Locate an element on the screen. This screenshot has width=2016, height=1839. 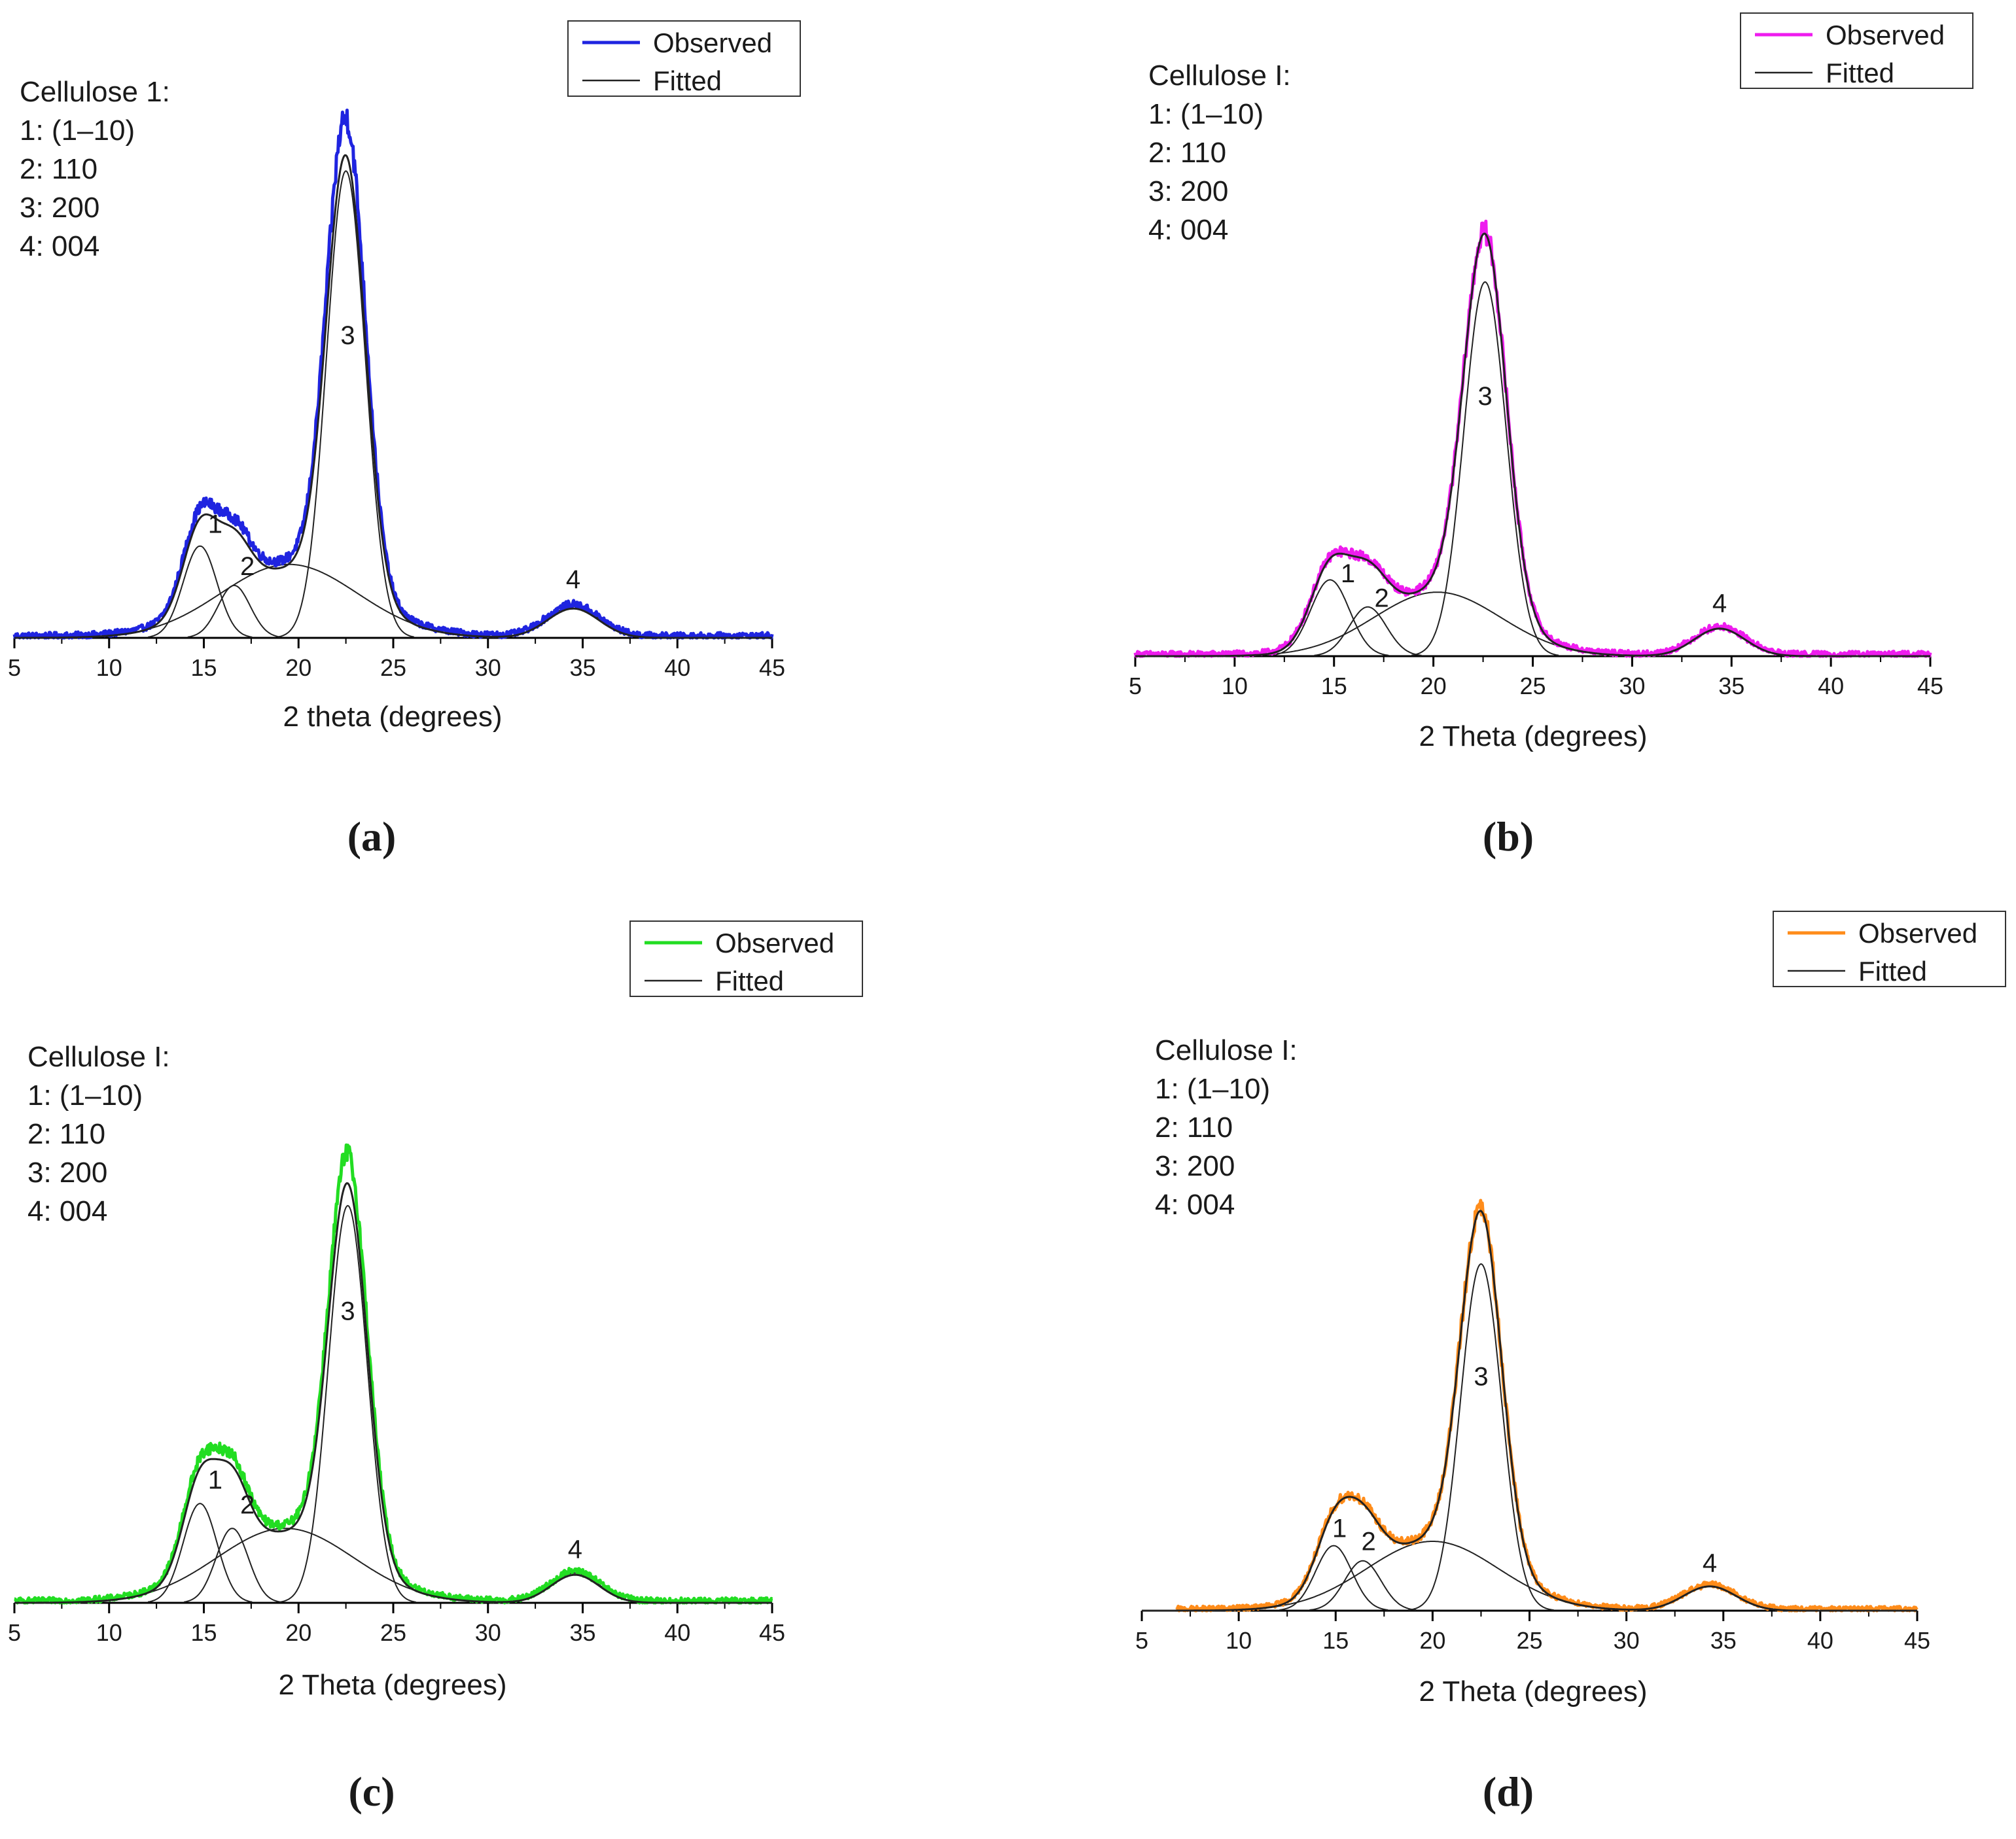
panel-letter: (c) is located at coordinates (372, 1791).